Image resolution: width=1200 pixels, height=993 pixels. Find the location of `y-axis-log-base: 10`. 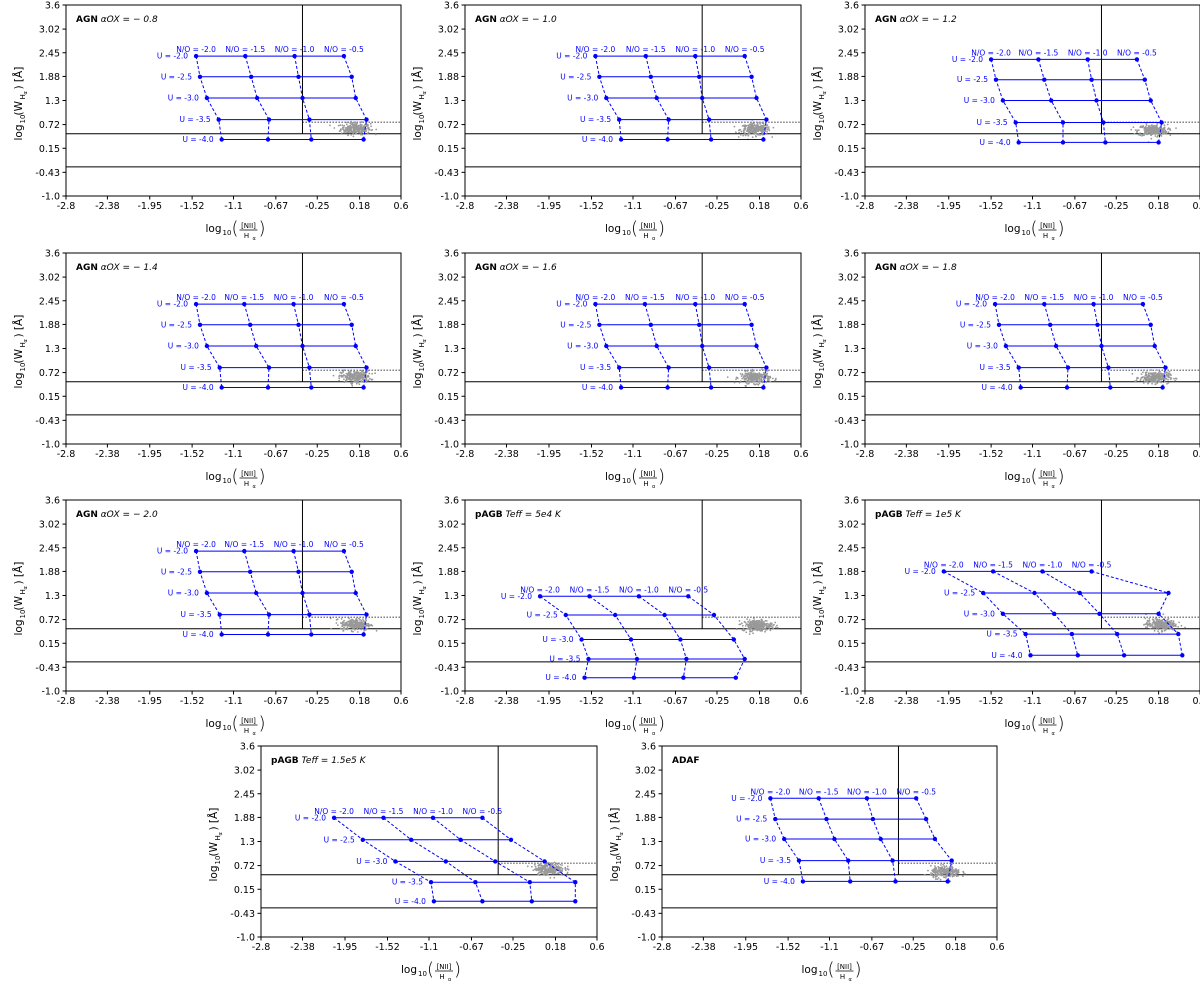

y-axis-log-base: 10 is located at coordinates (23, 119).